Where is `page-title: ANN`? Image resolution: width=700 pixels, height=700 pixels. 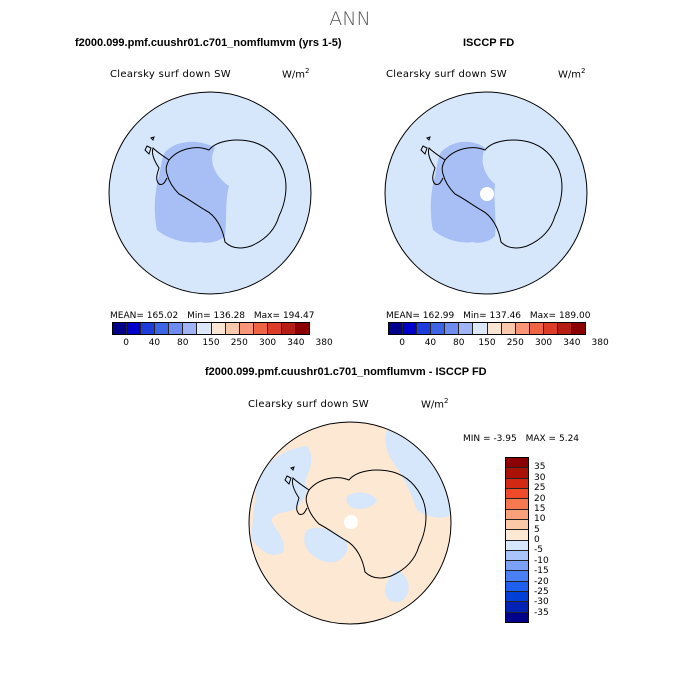
page-title: ANN is located at coordinates (350, 19).